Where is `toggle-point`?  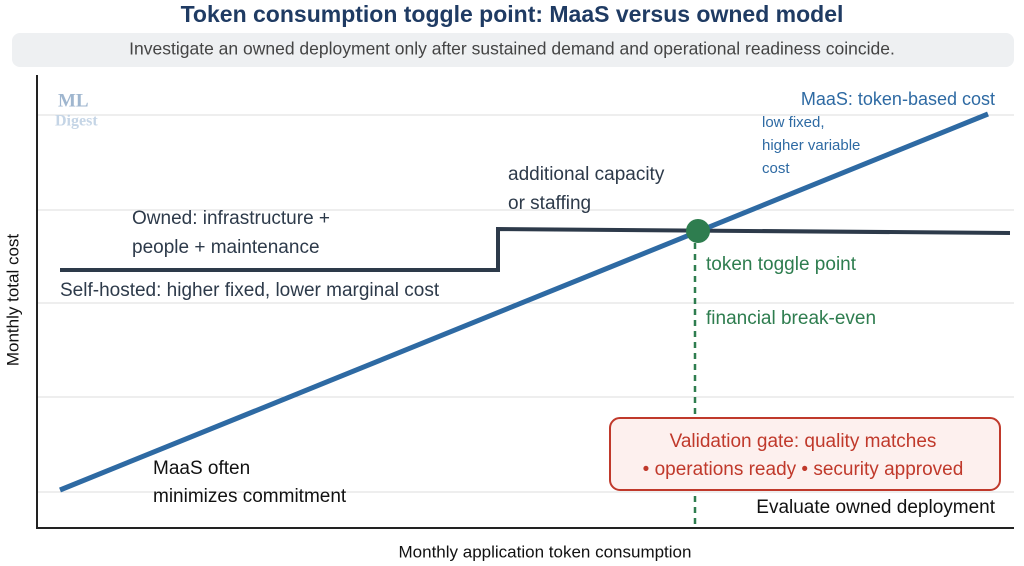
toggle-point is located at coordinates (698, 231).